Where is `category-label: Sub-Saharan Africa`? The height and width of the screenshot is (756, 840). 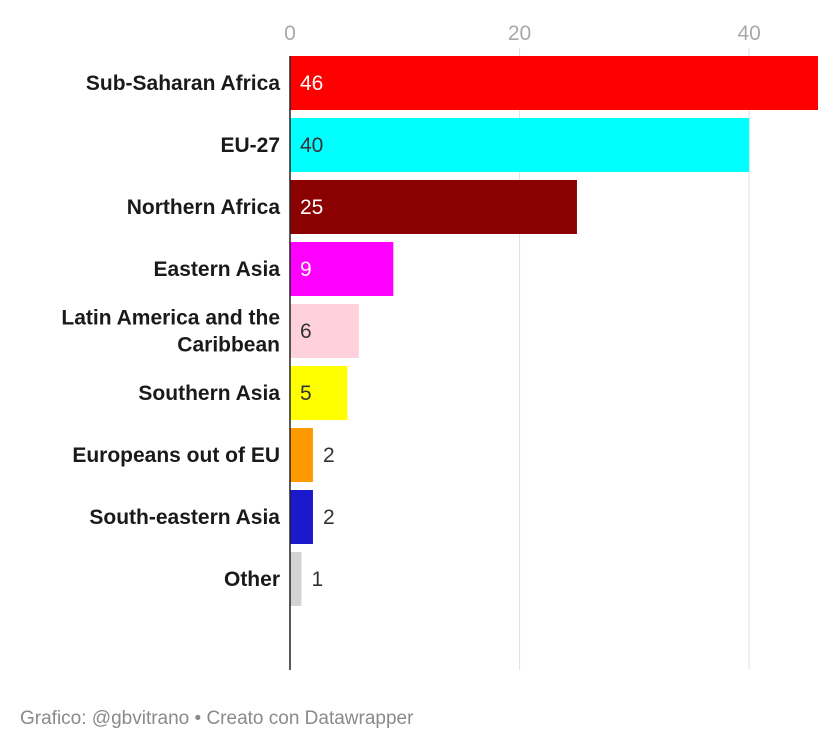 category-label: Sub-Saharan Africa is located at coordinates (183, 83).